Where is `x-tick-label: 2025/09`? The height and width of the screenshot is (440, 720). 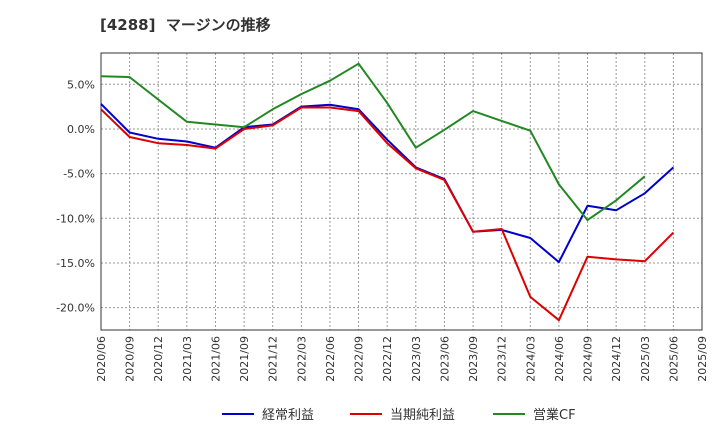 x-tick-label: 2025/09 is located at coordinates (702, 359).